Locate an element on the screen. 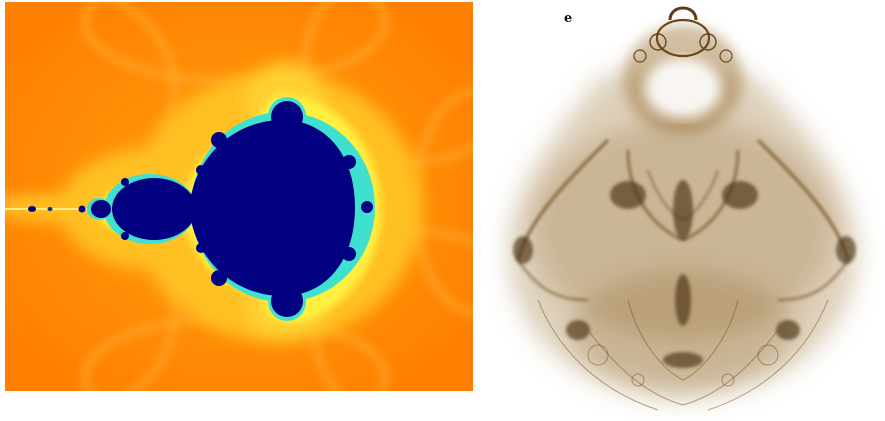 The image size is (885, 421). buddhabrot-head is located at coordinates (683, 70).